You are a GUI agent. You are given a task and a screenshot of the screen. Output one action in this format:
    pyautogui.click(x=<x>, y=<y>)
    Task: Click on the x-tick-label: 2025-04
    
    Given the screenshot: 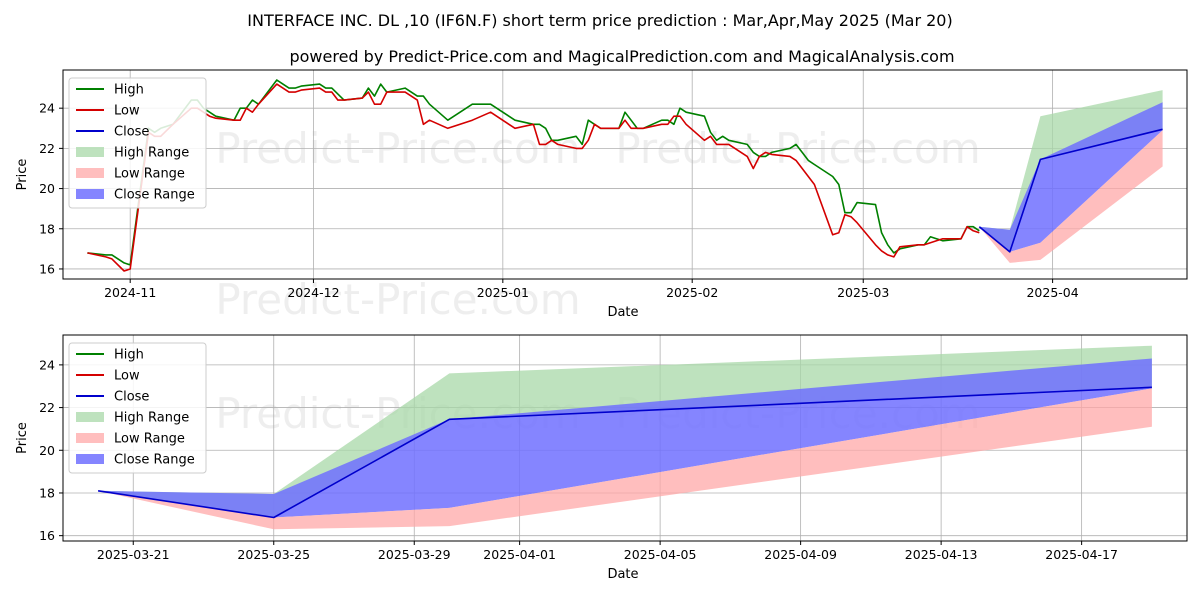 What is the action you would take?
    pyautogui.click(x=1052, y=292)
    